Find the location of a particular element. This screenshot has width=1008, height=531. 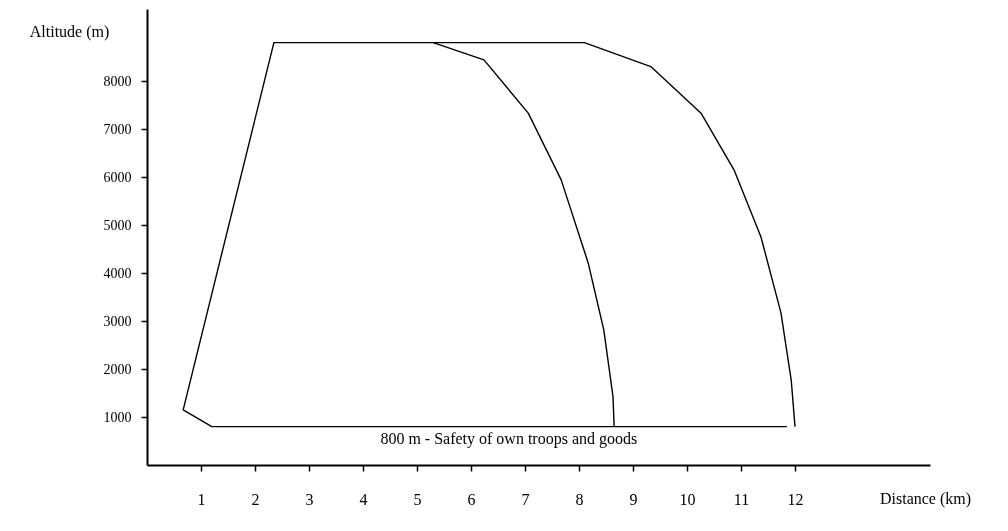

y-tick-label: 8000 is located at coordinates (117, 81).